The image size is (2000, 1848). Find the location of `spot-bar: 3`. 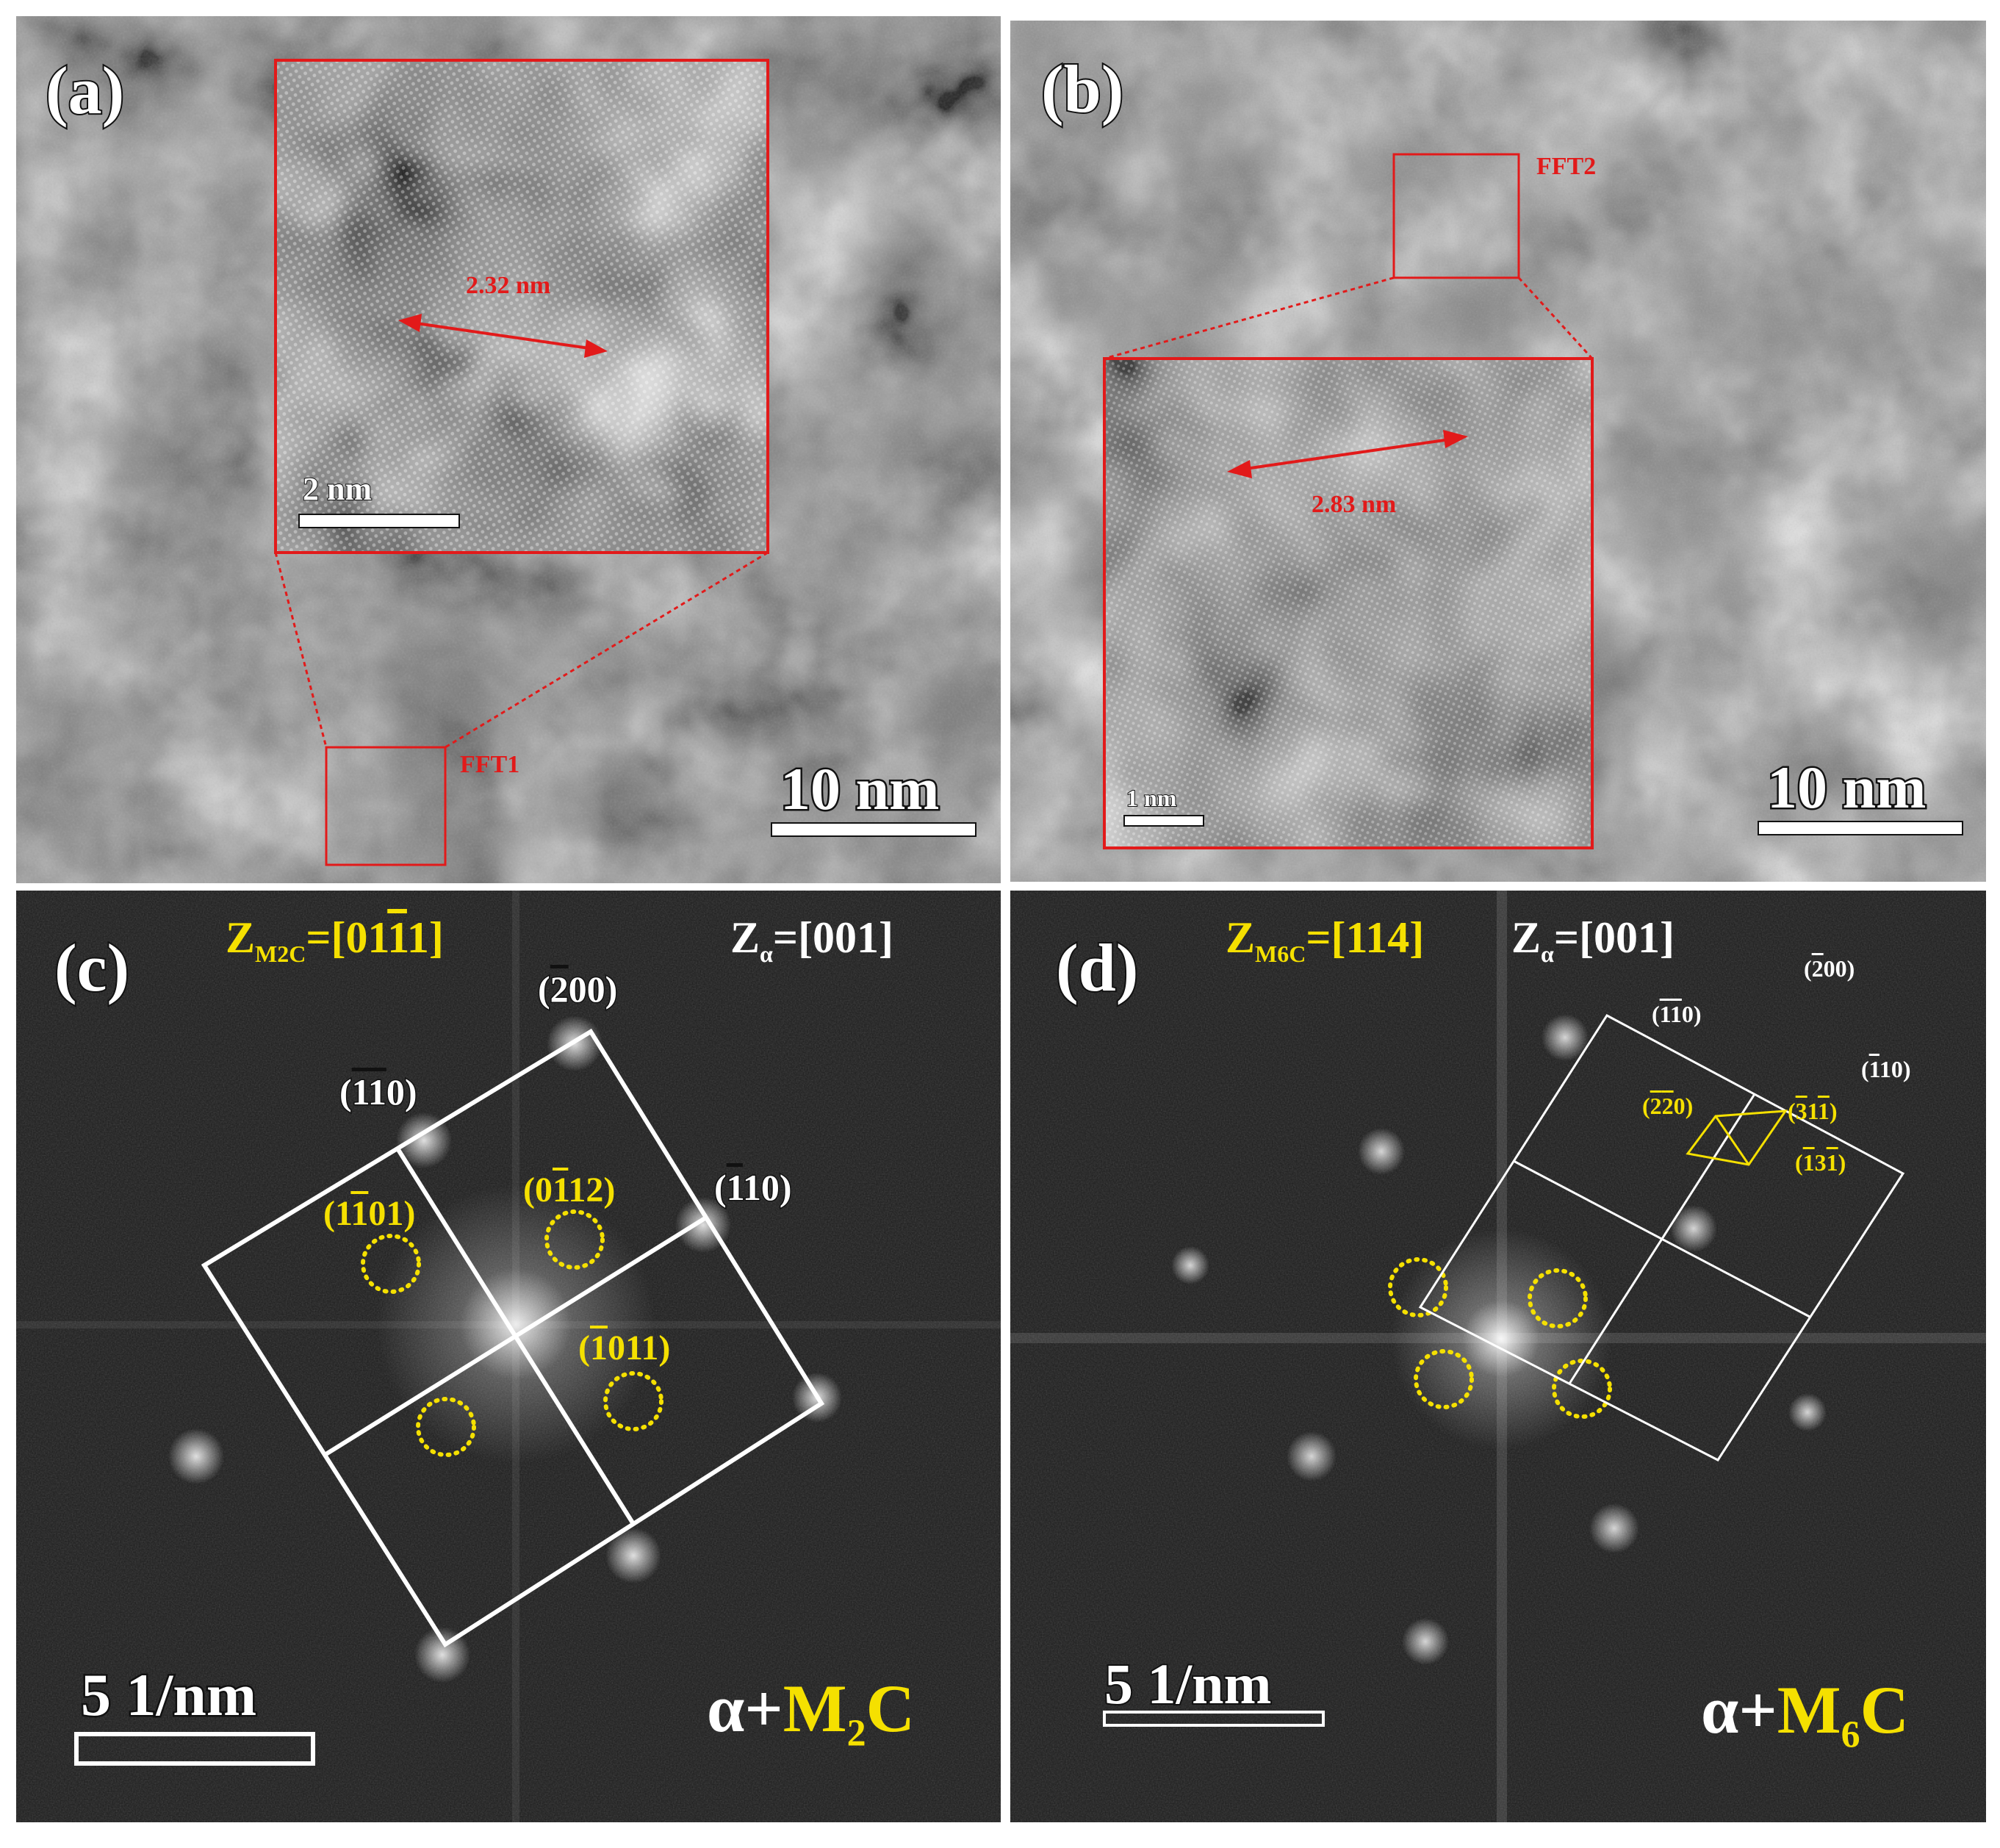

spot-bar: 3 is located at coordinates (1801, 1111).